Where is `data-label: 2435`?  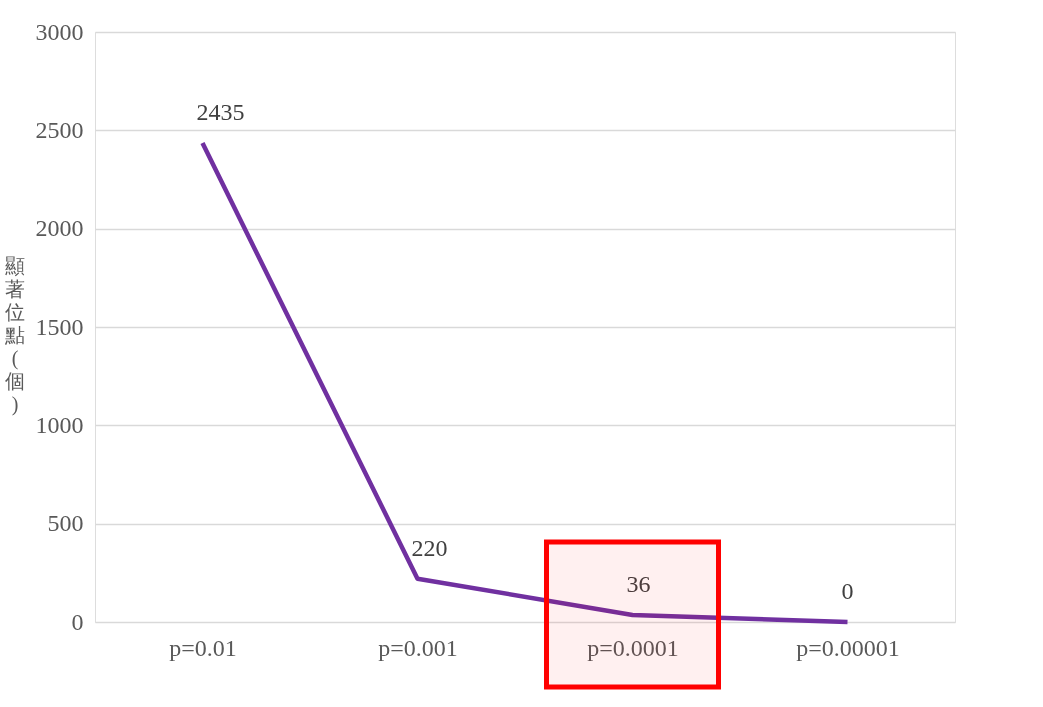
data-label: 2435 is located at coordinates (220, 112).